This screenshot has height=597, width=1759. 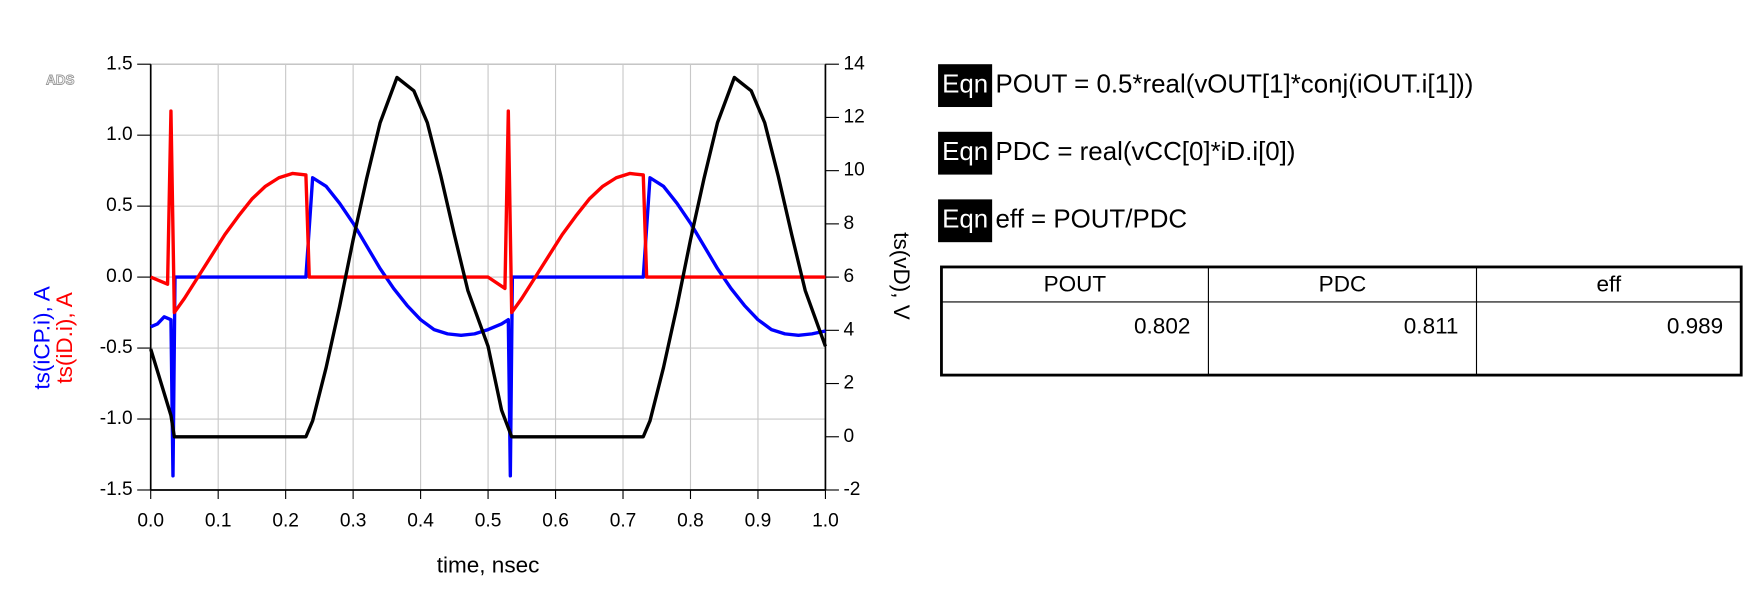 I want to click on x-tick-label: 0.9, so click(x=758, y=521).